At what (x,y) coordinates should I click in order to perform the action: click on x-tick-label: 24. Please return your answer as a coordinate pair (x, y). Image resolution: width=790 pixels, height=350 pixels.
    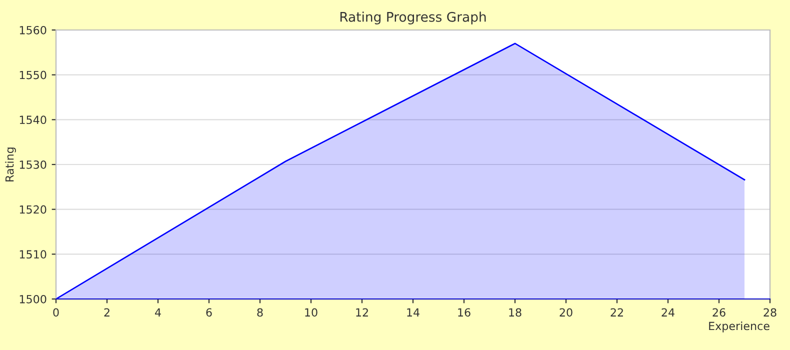
    Looking at the image, I should click on (668, 312).